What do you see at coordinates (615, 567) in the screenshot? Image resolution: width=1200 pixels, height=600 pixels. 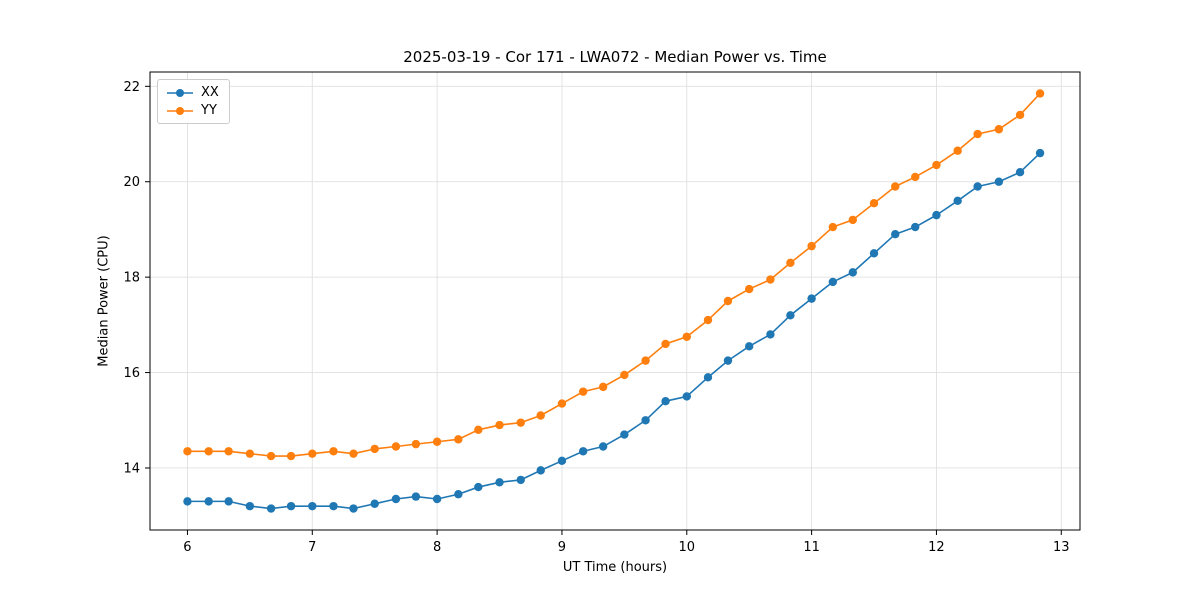 I see `x-axis-label: UT Time (hours)` at bounding box center [615, 567].